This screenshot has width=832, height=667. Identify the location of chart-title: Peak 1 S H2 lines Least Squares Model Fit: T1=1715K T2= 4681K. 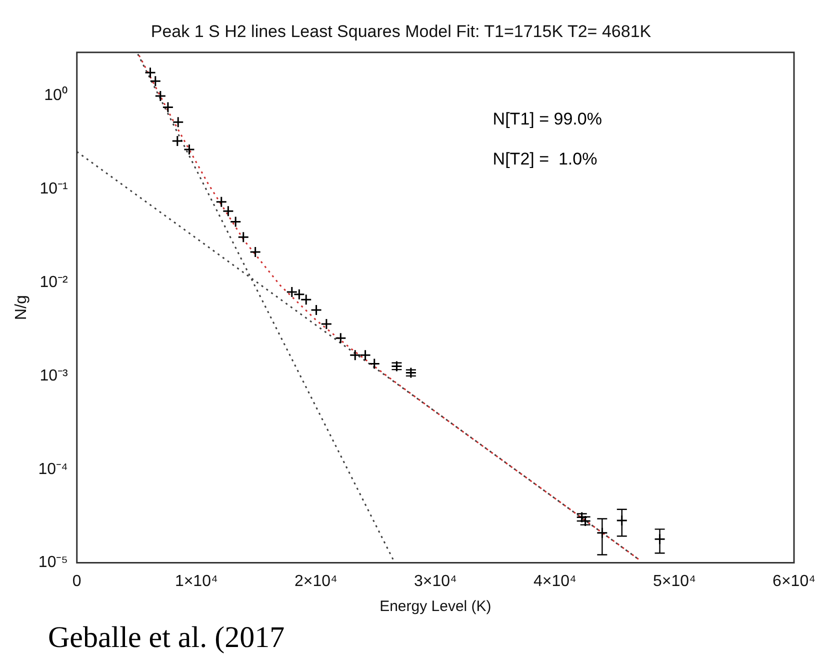
(401, 31).